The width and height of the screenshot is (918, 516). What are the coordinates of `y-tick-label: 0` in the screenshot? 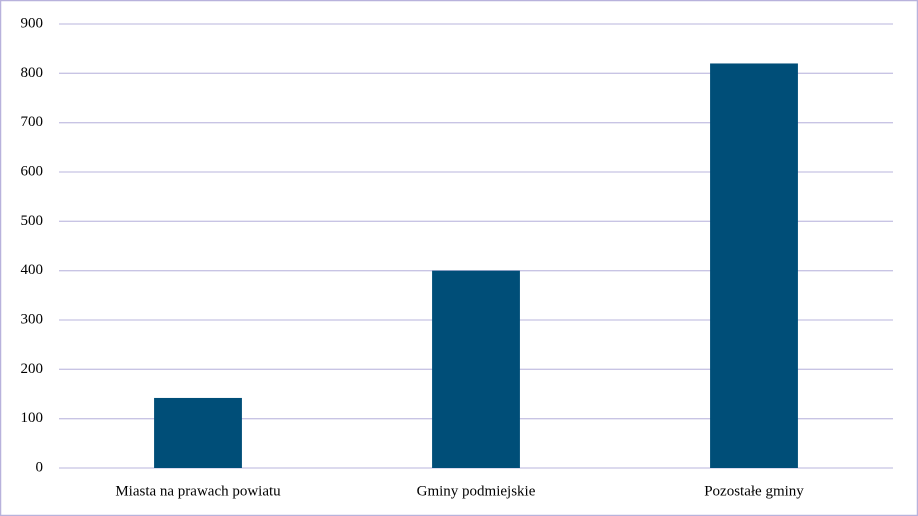 It's located at (40, 467).